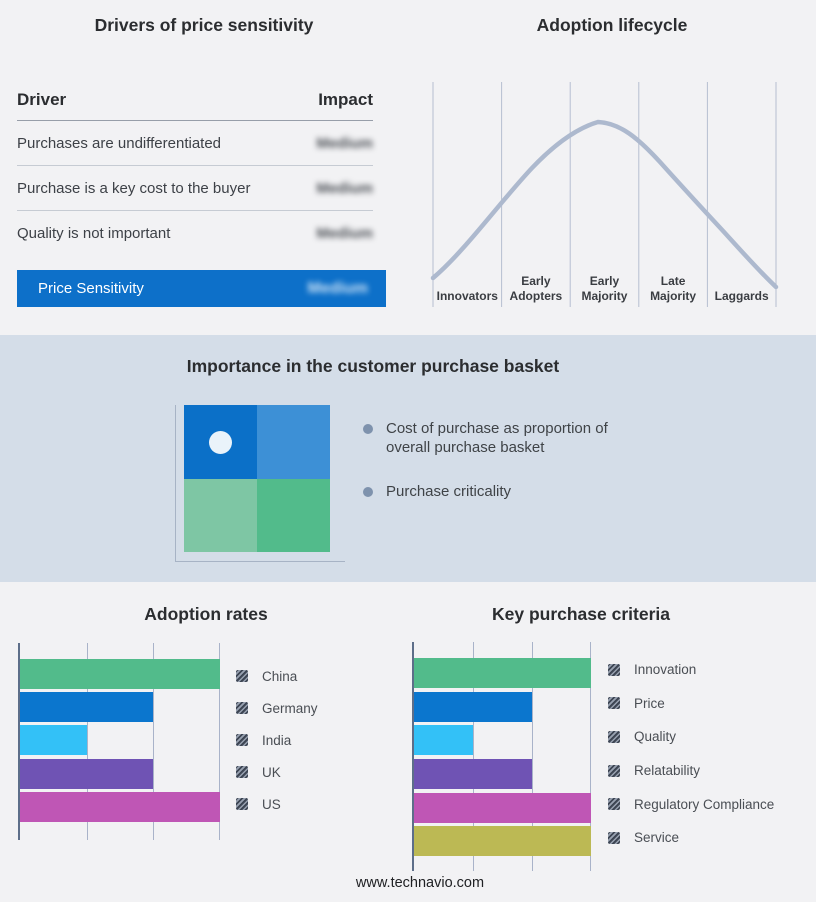 Image resolution: width=816 pixels, height=902 pixels. I want to click on legend-item-uk: UK, so click(277, 772).